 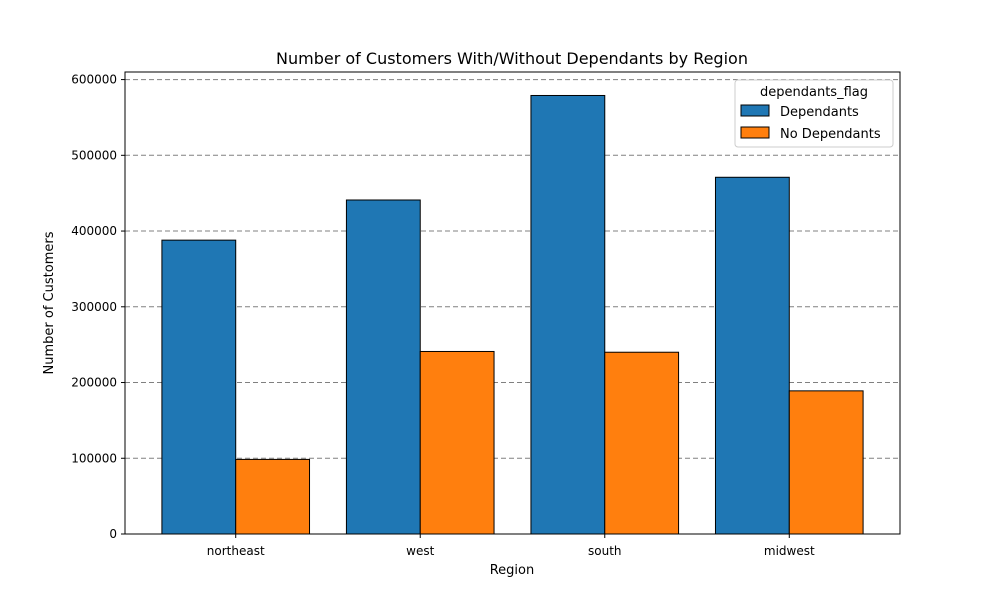 I want to click on x-tick-label-west: west, so click(x=420, y=551).